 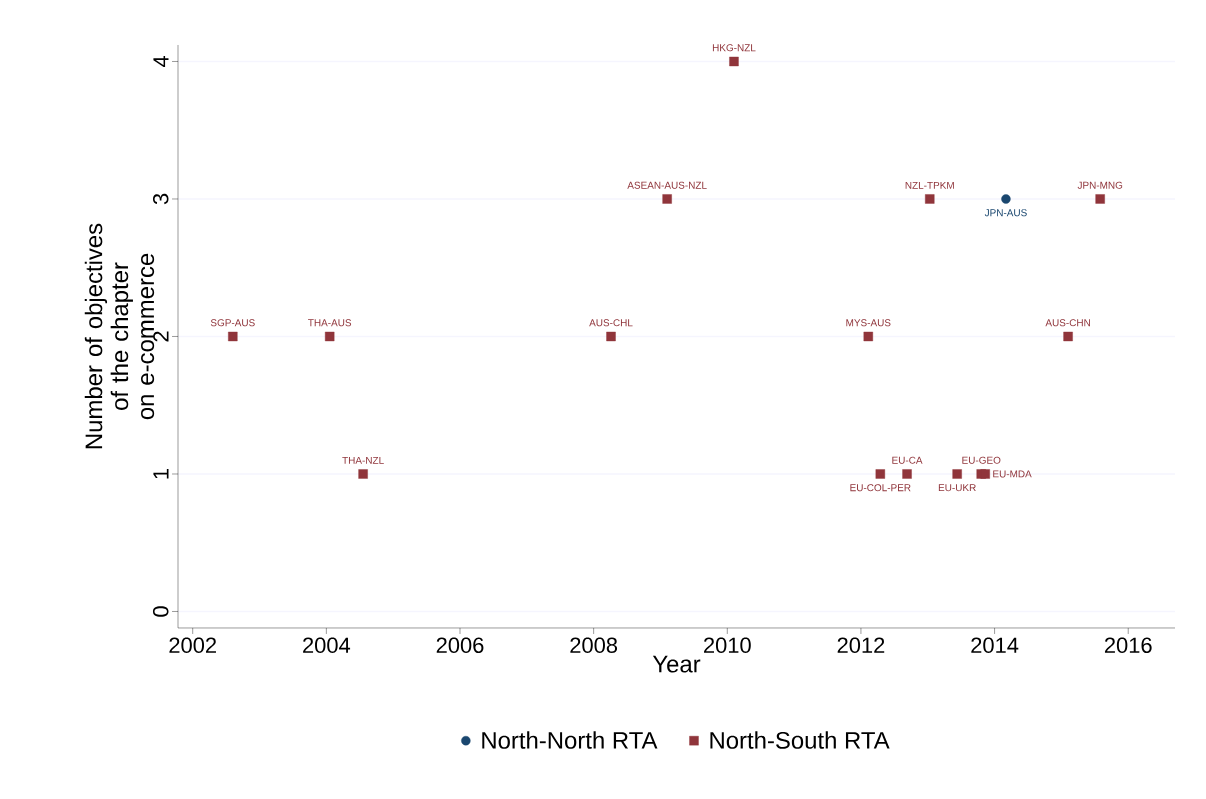 What do you see at coordinates (330, 323) in the screenshot?
I see `annotation: THA-AUS` at bounding box center [330, 323].